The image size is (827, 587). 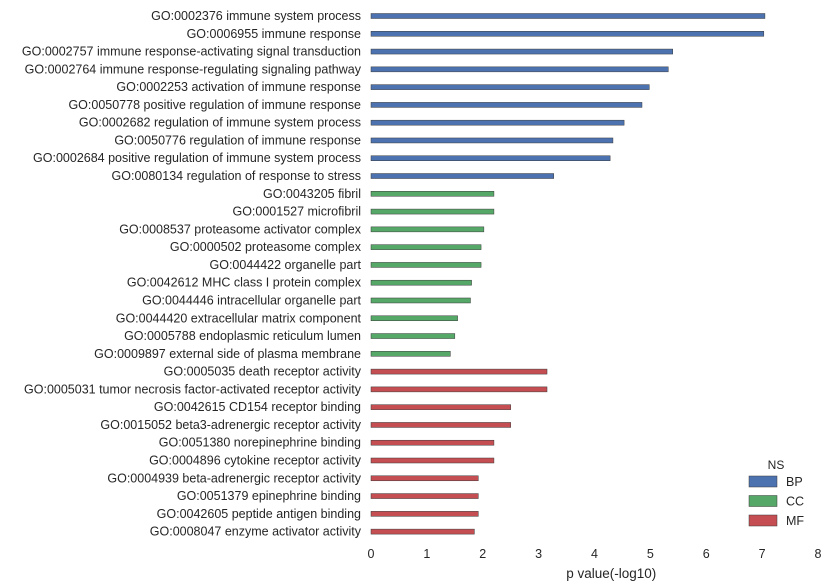 I want to click on category-label: GO:0005035 death receptor activity, so click(x=263, y=372).